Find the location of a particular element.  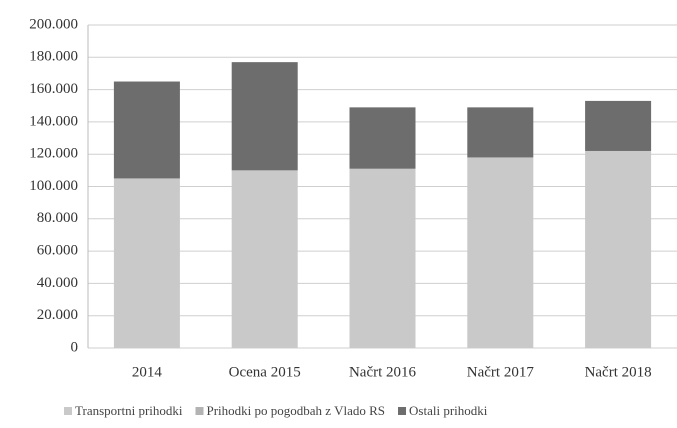

y-tick-label: 160.000 is located at coordinates (53, 89).